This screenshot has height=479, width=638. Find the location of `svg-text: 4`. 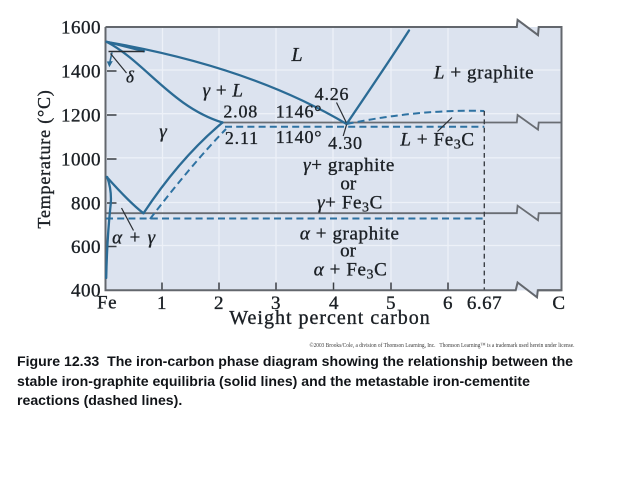

svg-text: 4 is located at coordinates (334, 303).